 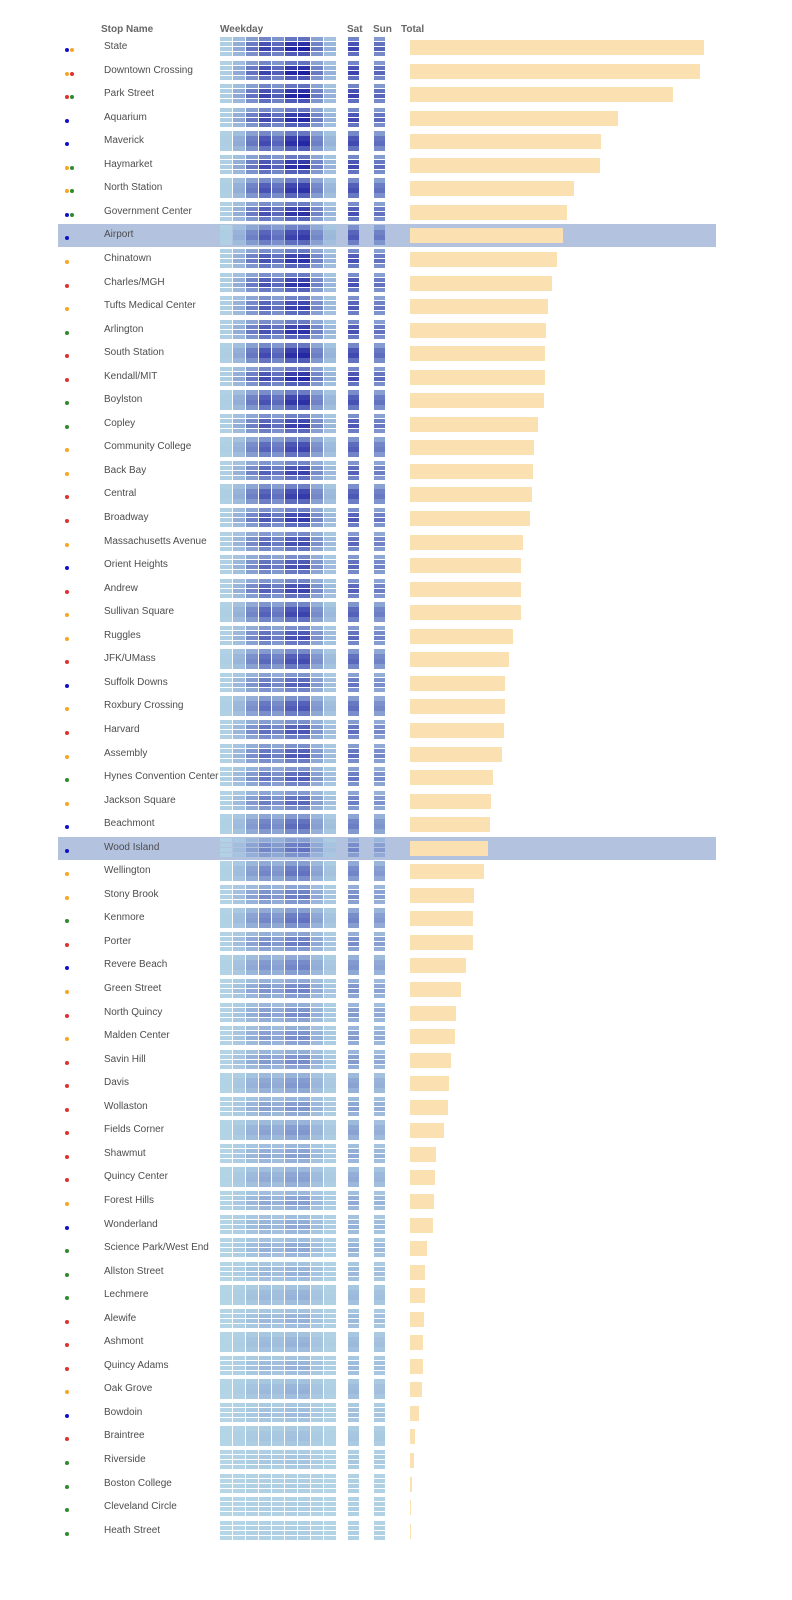 I want to click on table-row: North Station, so click(x=387, y=188).